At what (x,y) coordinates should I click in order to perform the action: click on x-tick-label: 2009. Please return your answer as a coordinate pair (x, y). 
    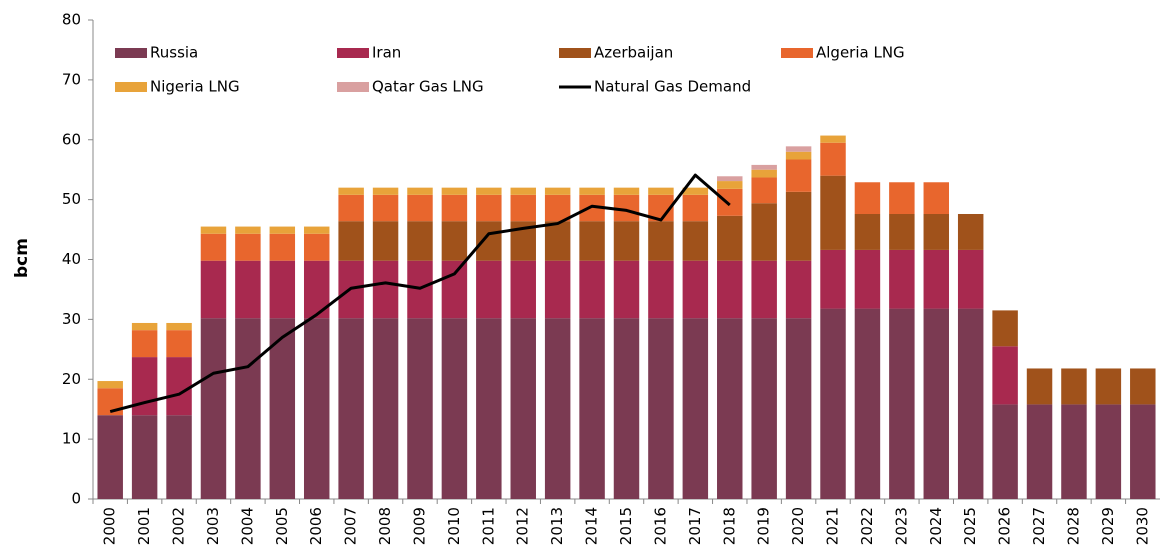
    Looking at the image, I should click on (419, 526).